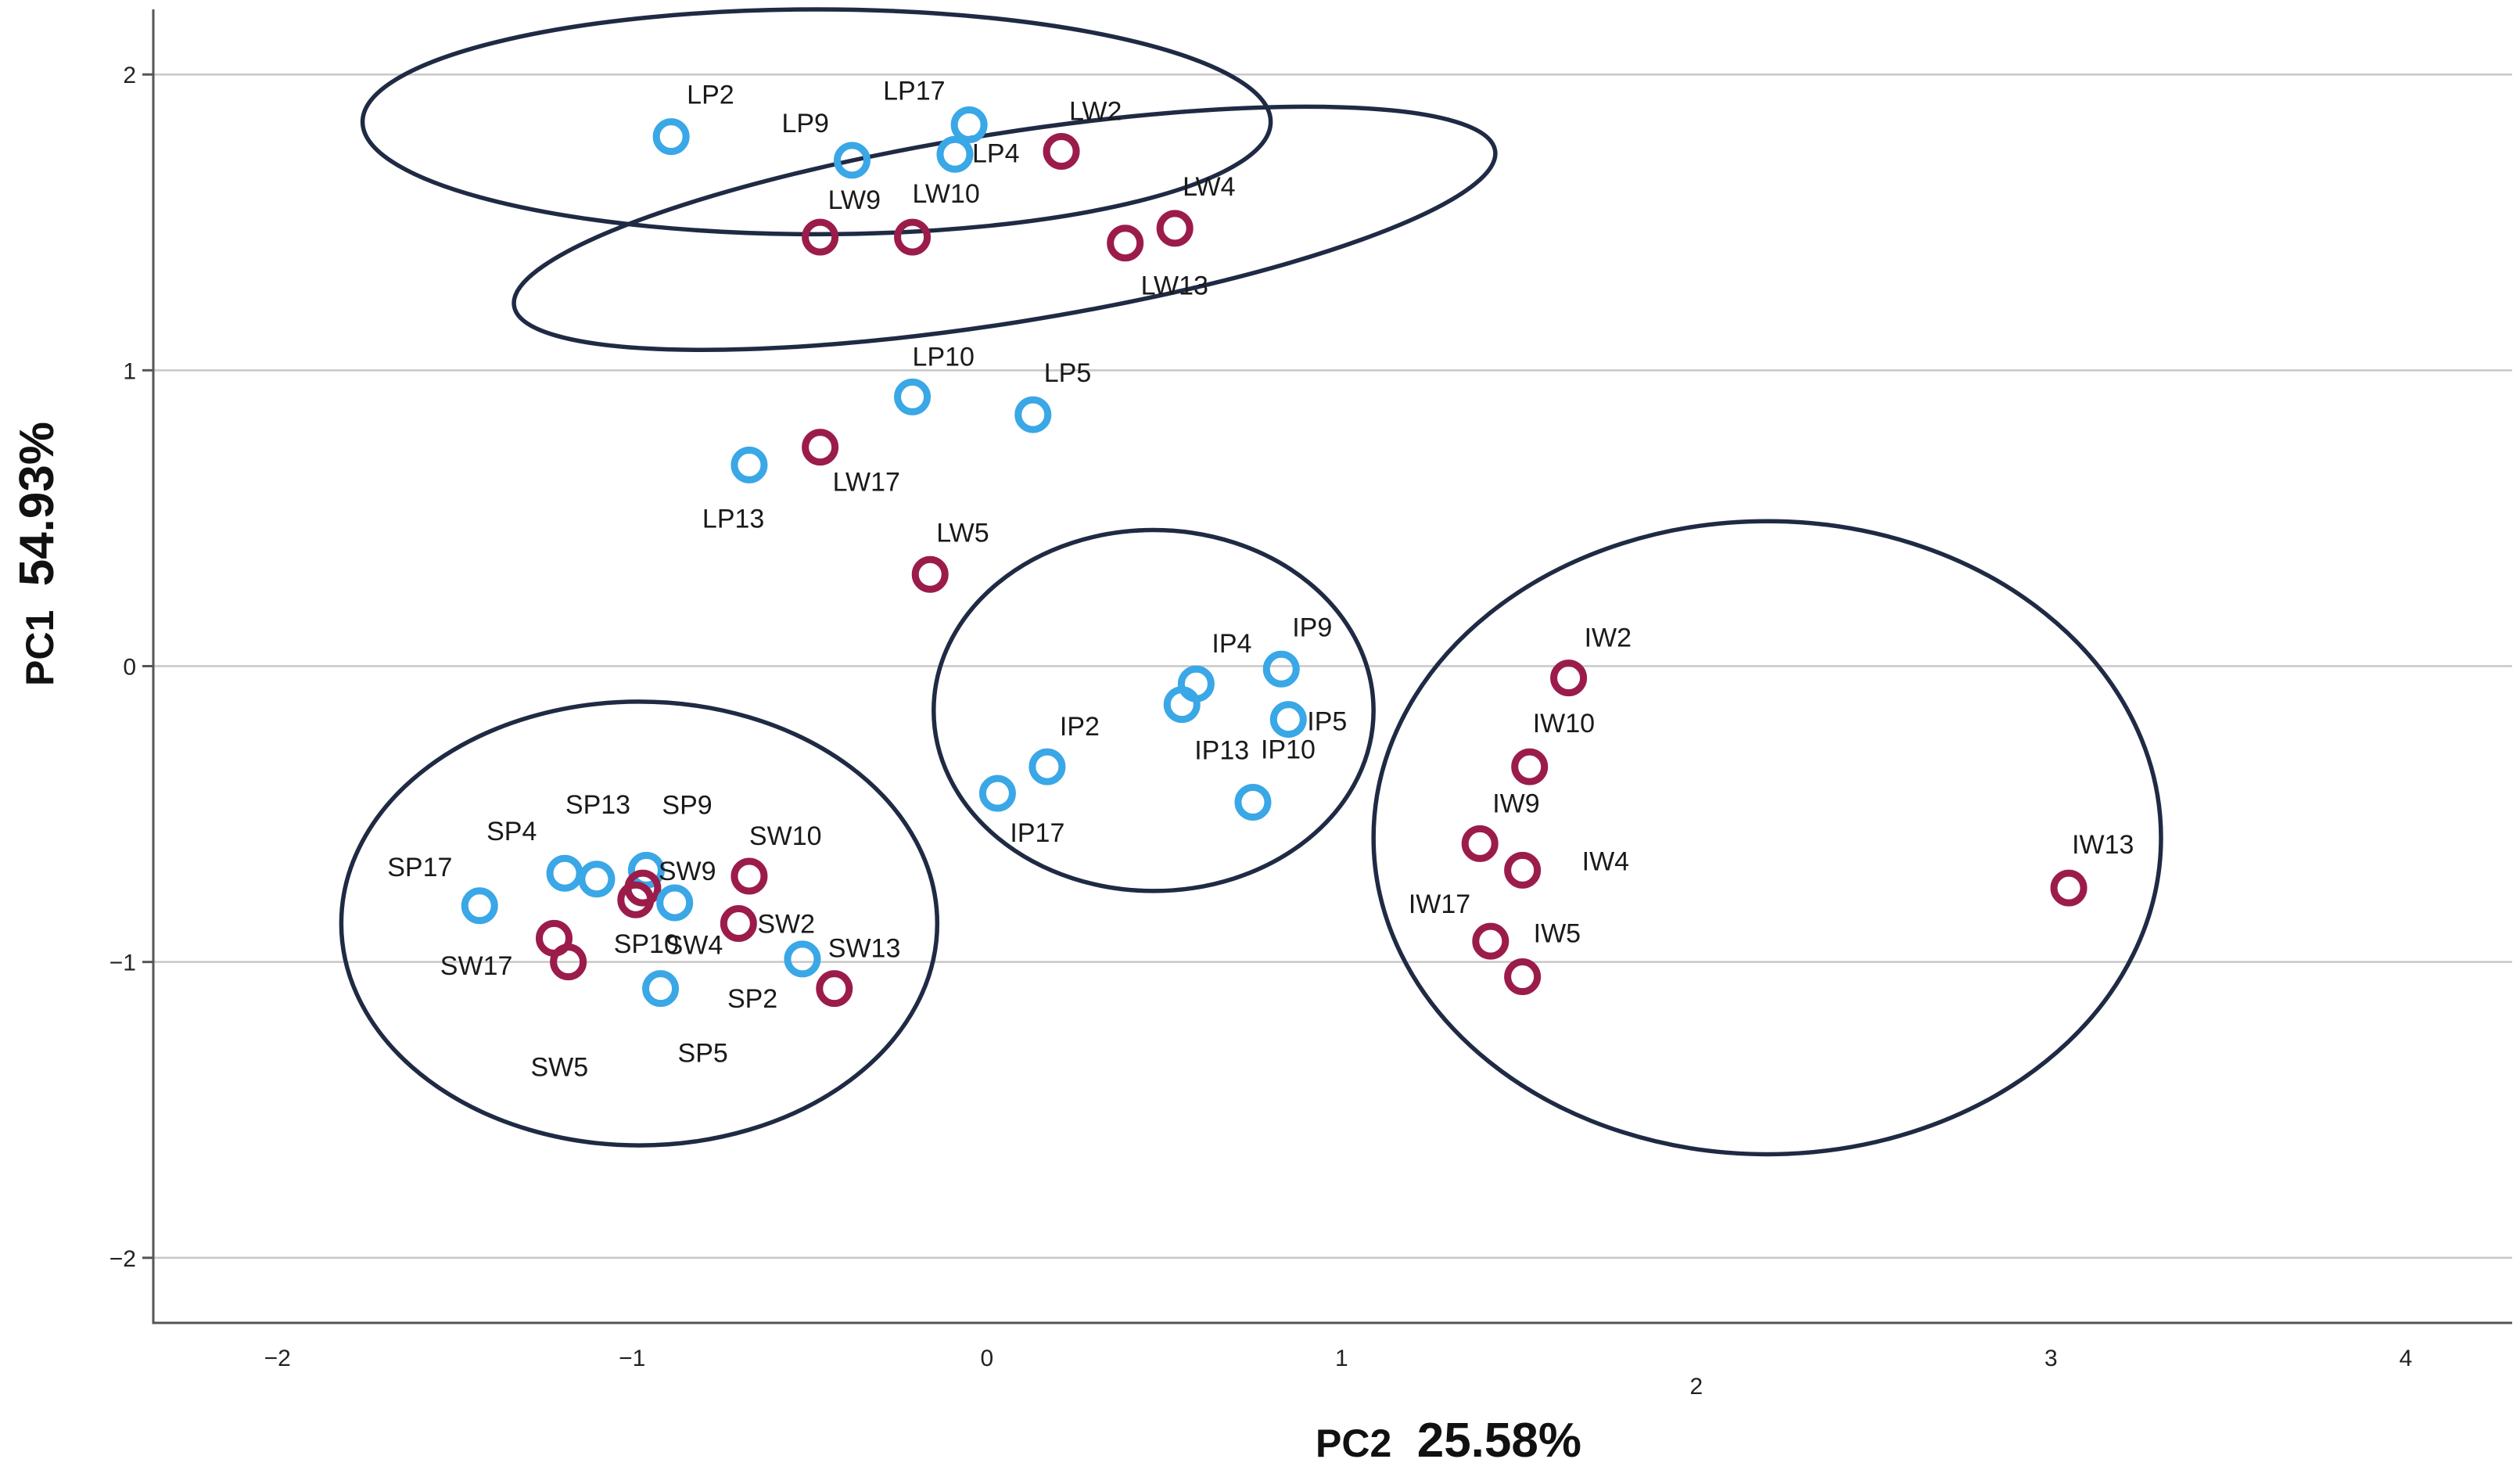 The image size is (2520, 1477). What do you see at coordinates (752, 999) in the screenshot?
I see `point-label-sp2: SP2` at bounding box center [752, 999].